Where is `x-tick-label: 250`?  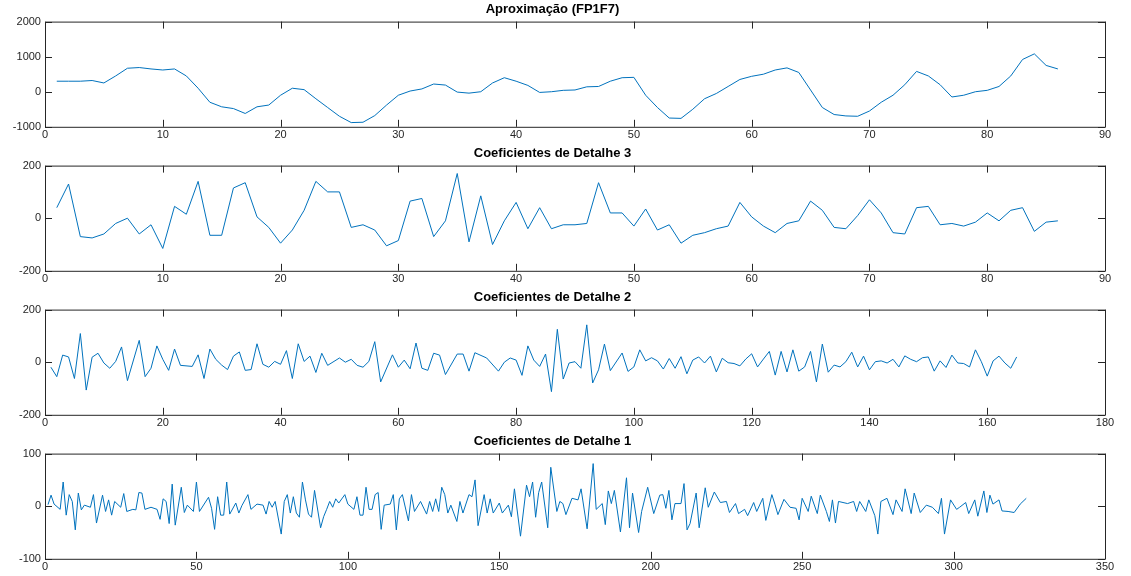 x-tick-label: 250 is located at coordinates (802, 566).